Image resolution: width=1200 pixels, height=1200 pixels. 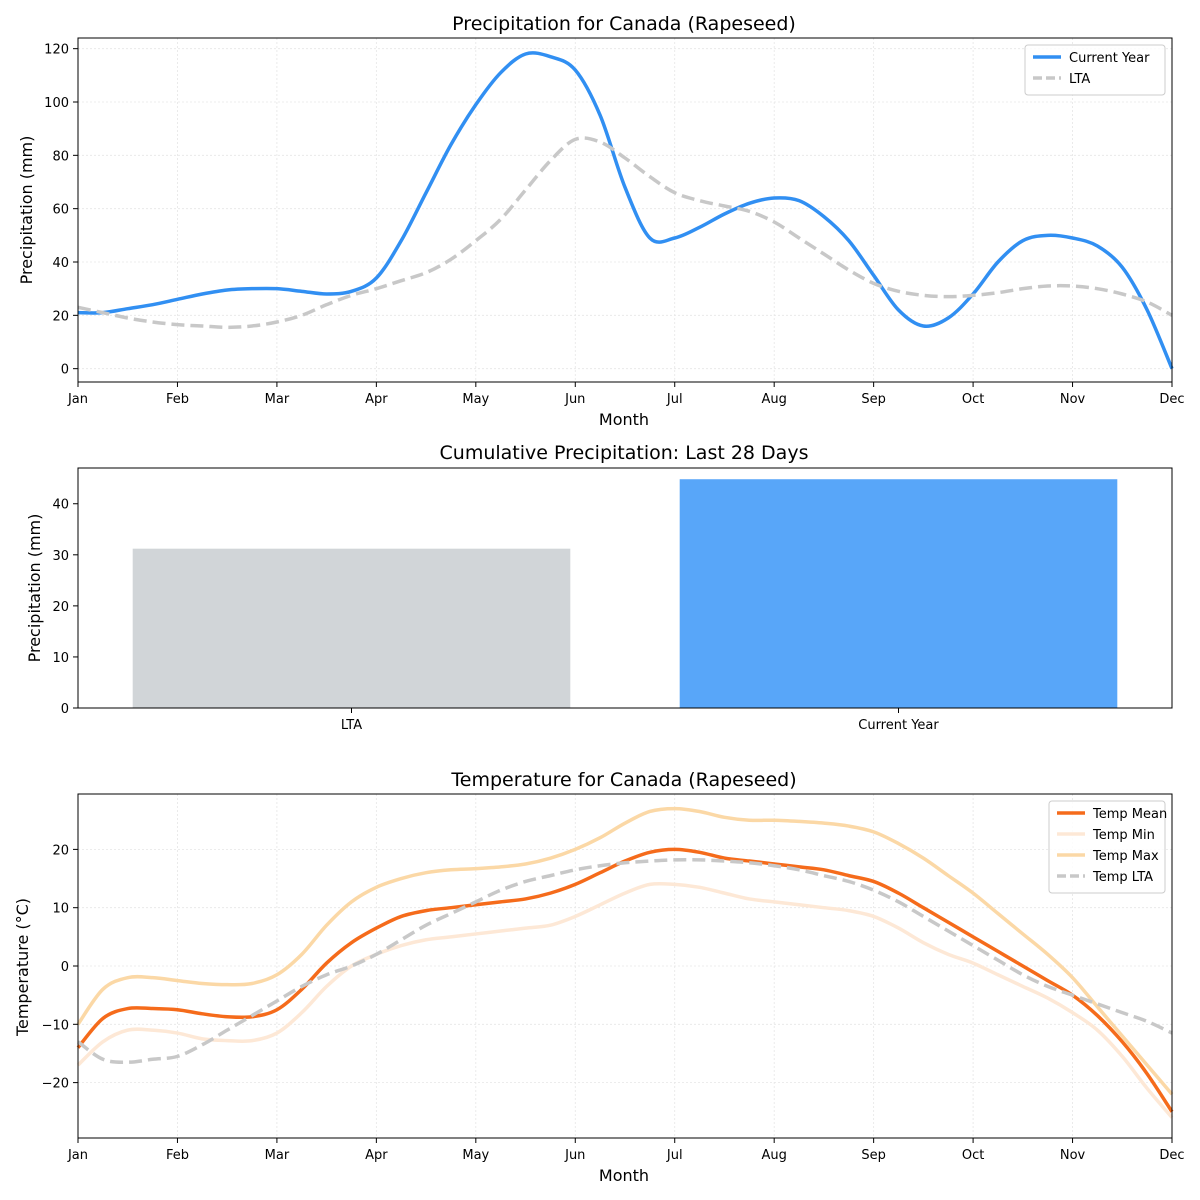 What do you see at coordinates (351, 725) in the screenshot?
I see `x-tick-label: LTA` at bounding box center [351, 725].